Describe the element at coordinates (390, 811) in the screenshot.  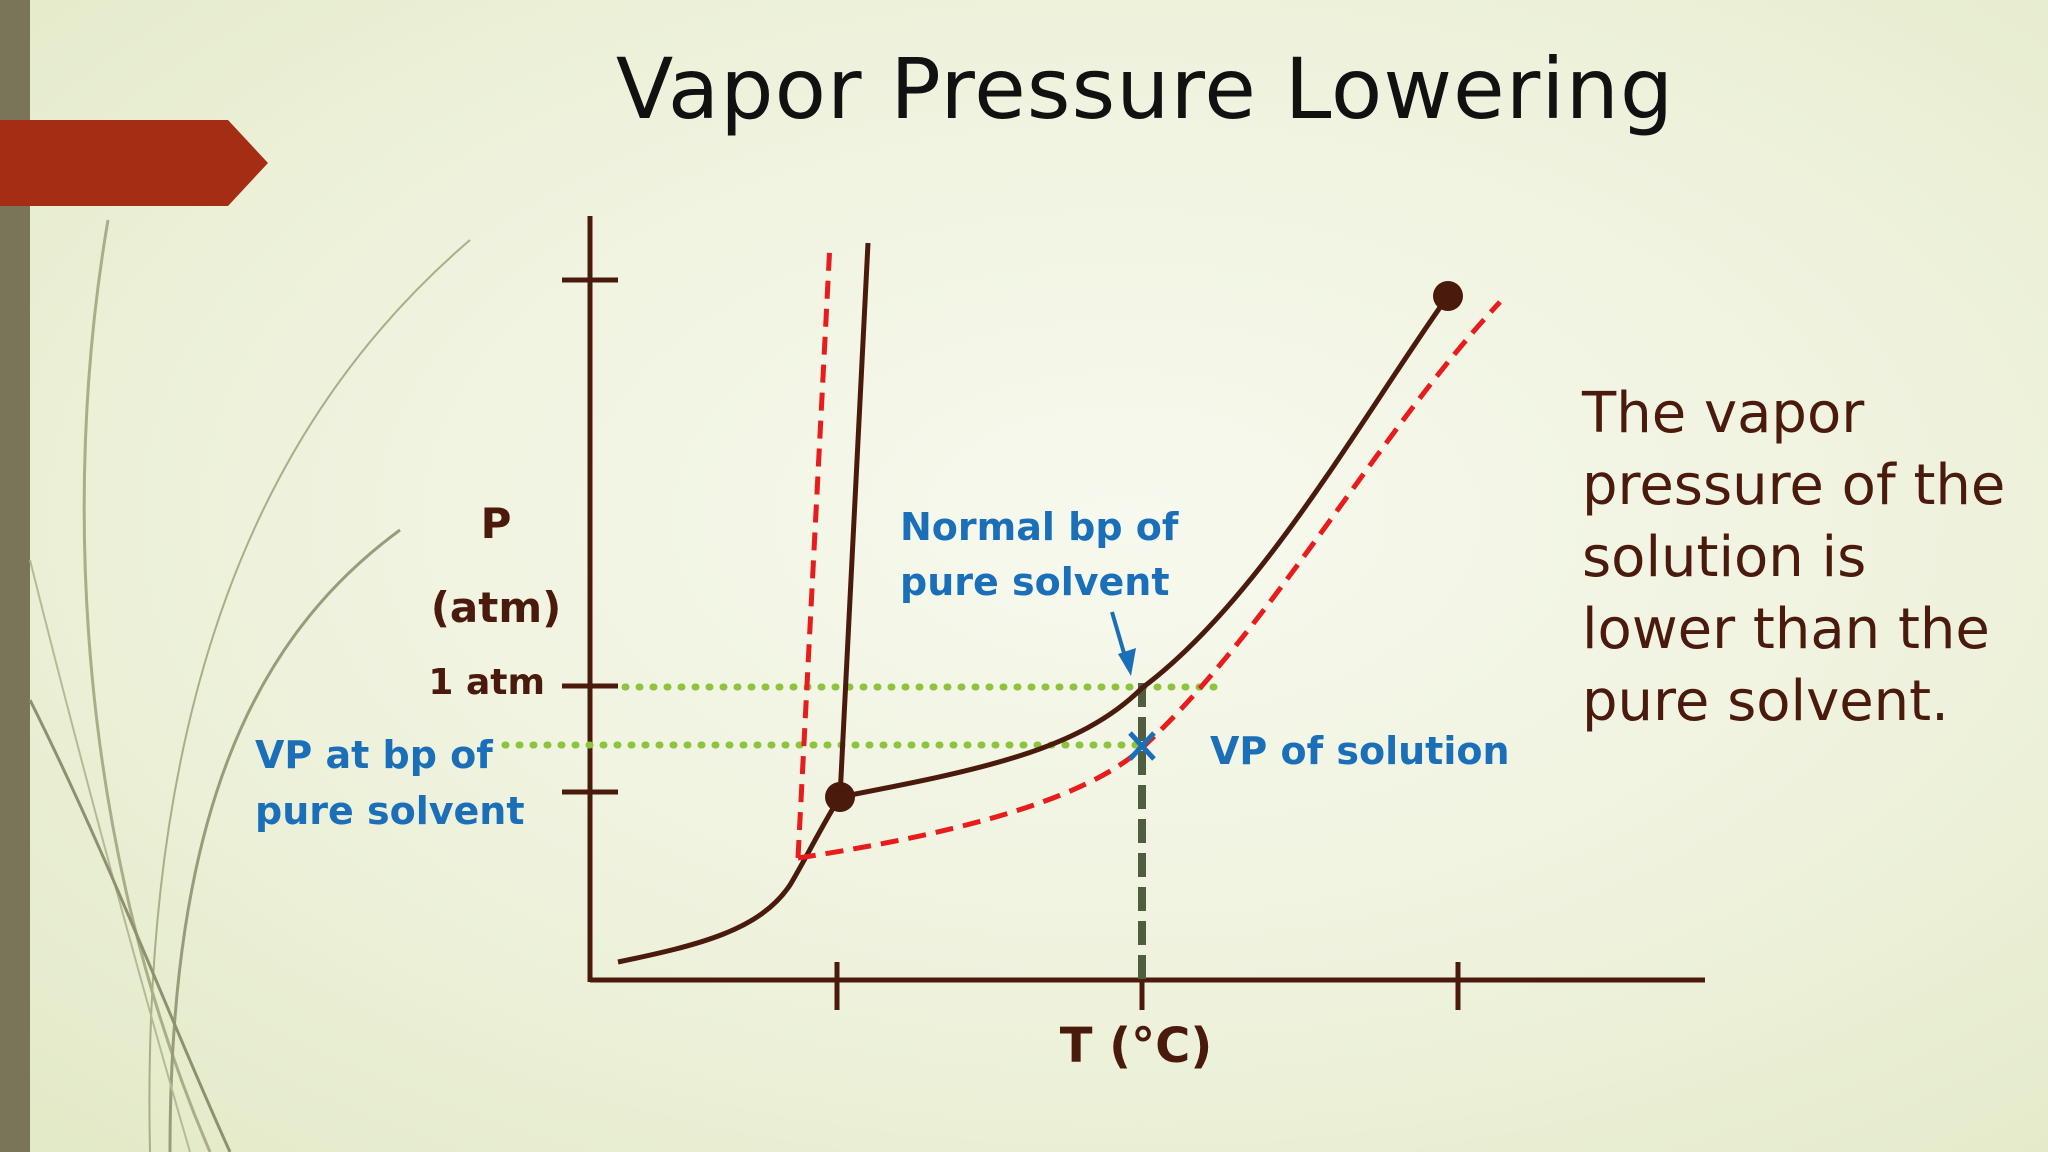
I see `vp-at-bp-label-line2: pure solvent` at that location.